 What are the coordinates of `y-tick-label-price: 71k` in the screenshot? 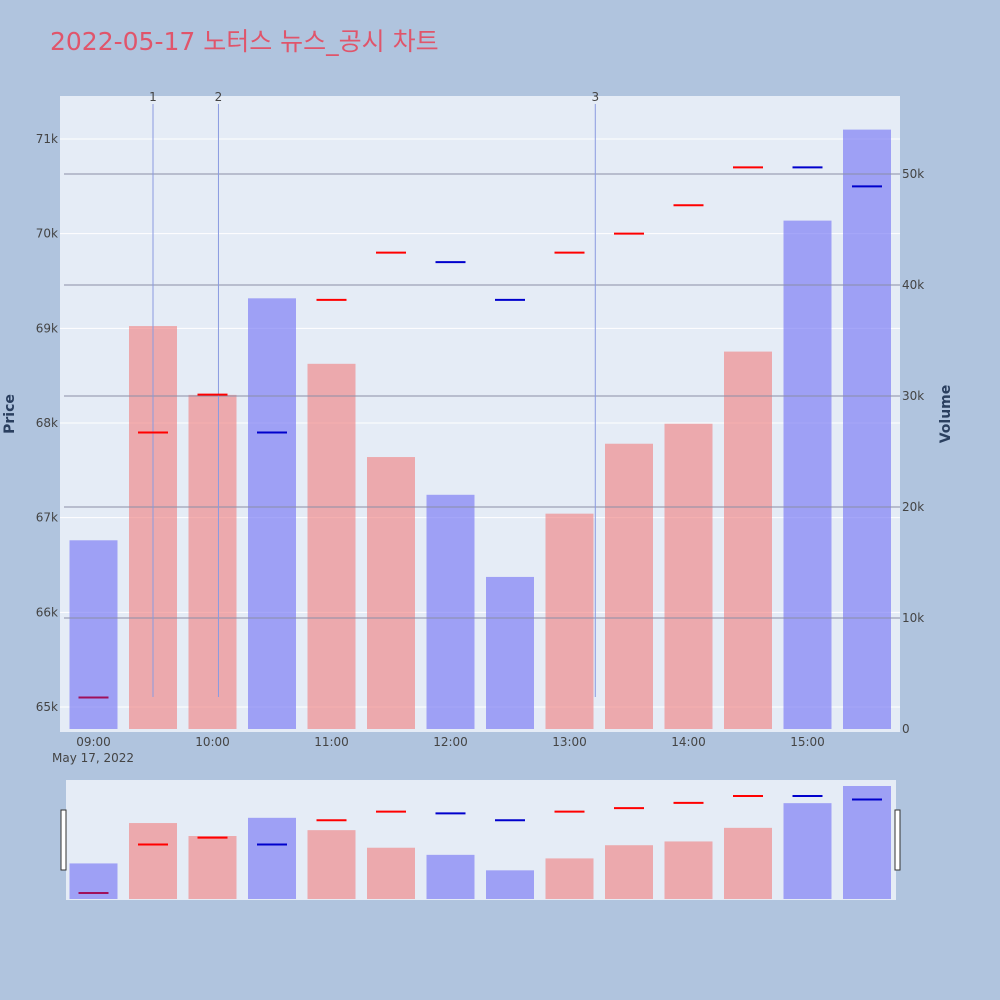 It's located at (47, 139).